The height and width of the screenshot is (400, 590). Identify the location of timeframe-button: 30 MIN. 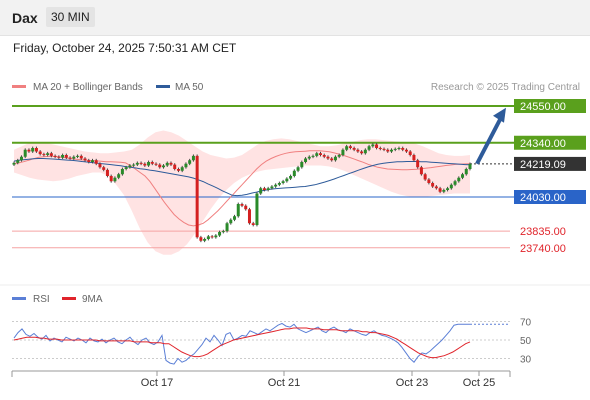
(70, 17).